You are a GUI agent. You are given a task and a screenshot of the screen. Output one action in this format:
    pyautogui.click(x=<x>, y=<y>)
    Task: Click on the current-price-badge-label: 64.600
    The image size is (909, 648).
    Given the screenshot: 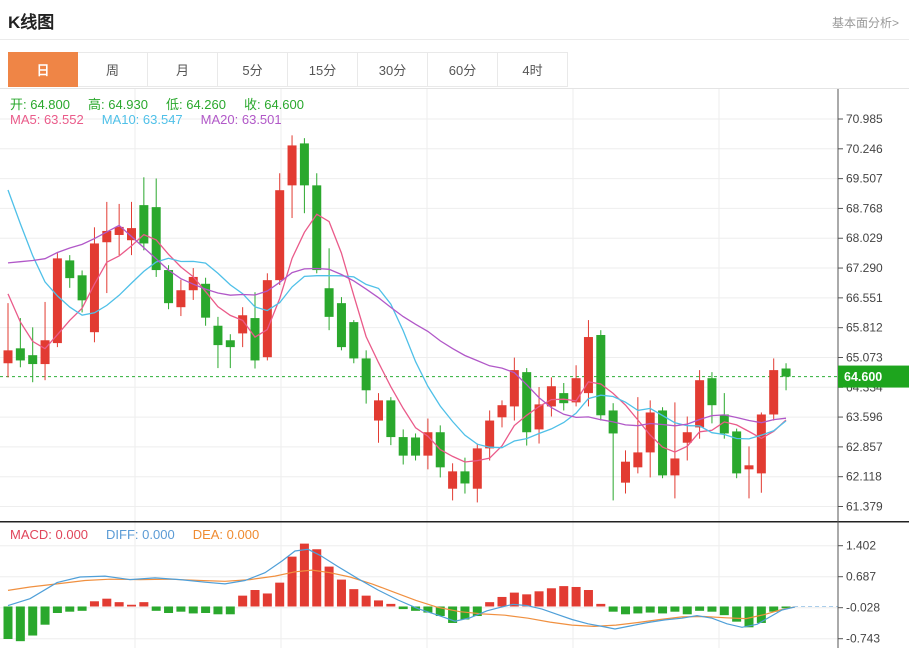 What is the action you would take?
    pyautogui.click(x=863, y=377)
    